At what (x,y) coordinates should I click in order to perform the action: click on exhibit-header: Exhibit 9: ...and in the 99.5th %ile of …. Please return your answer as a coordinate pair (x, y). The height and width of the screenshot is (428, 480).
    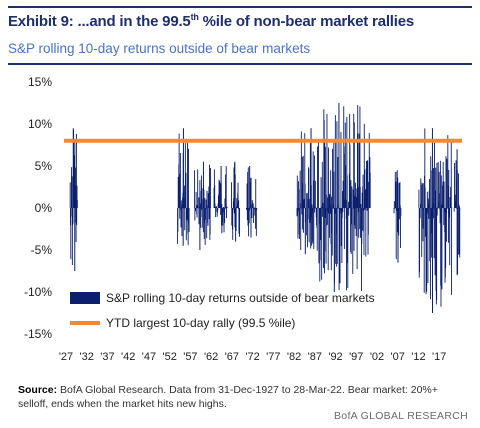
    Looking at the image, I should click on (240, 23).